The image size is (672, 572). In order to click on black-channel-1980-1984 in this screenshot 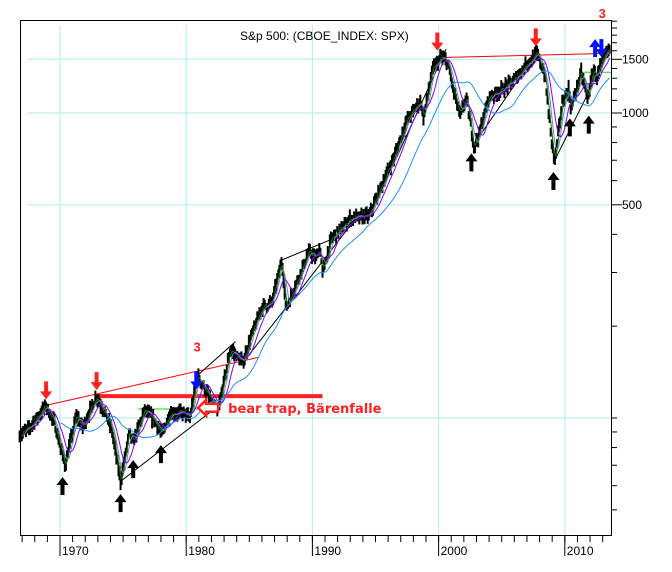, I will do `click(216, 358)`.